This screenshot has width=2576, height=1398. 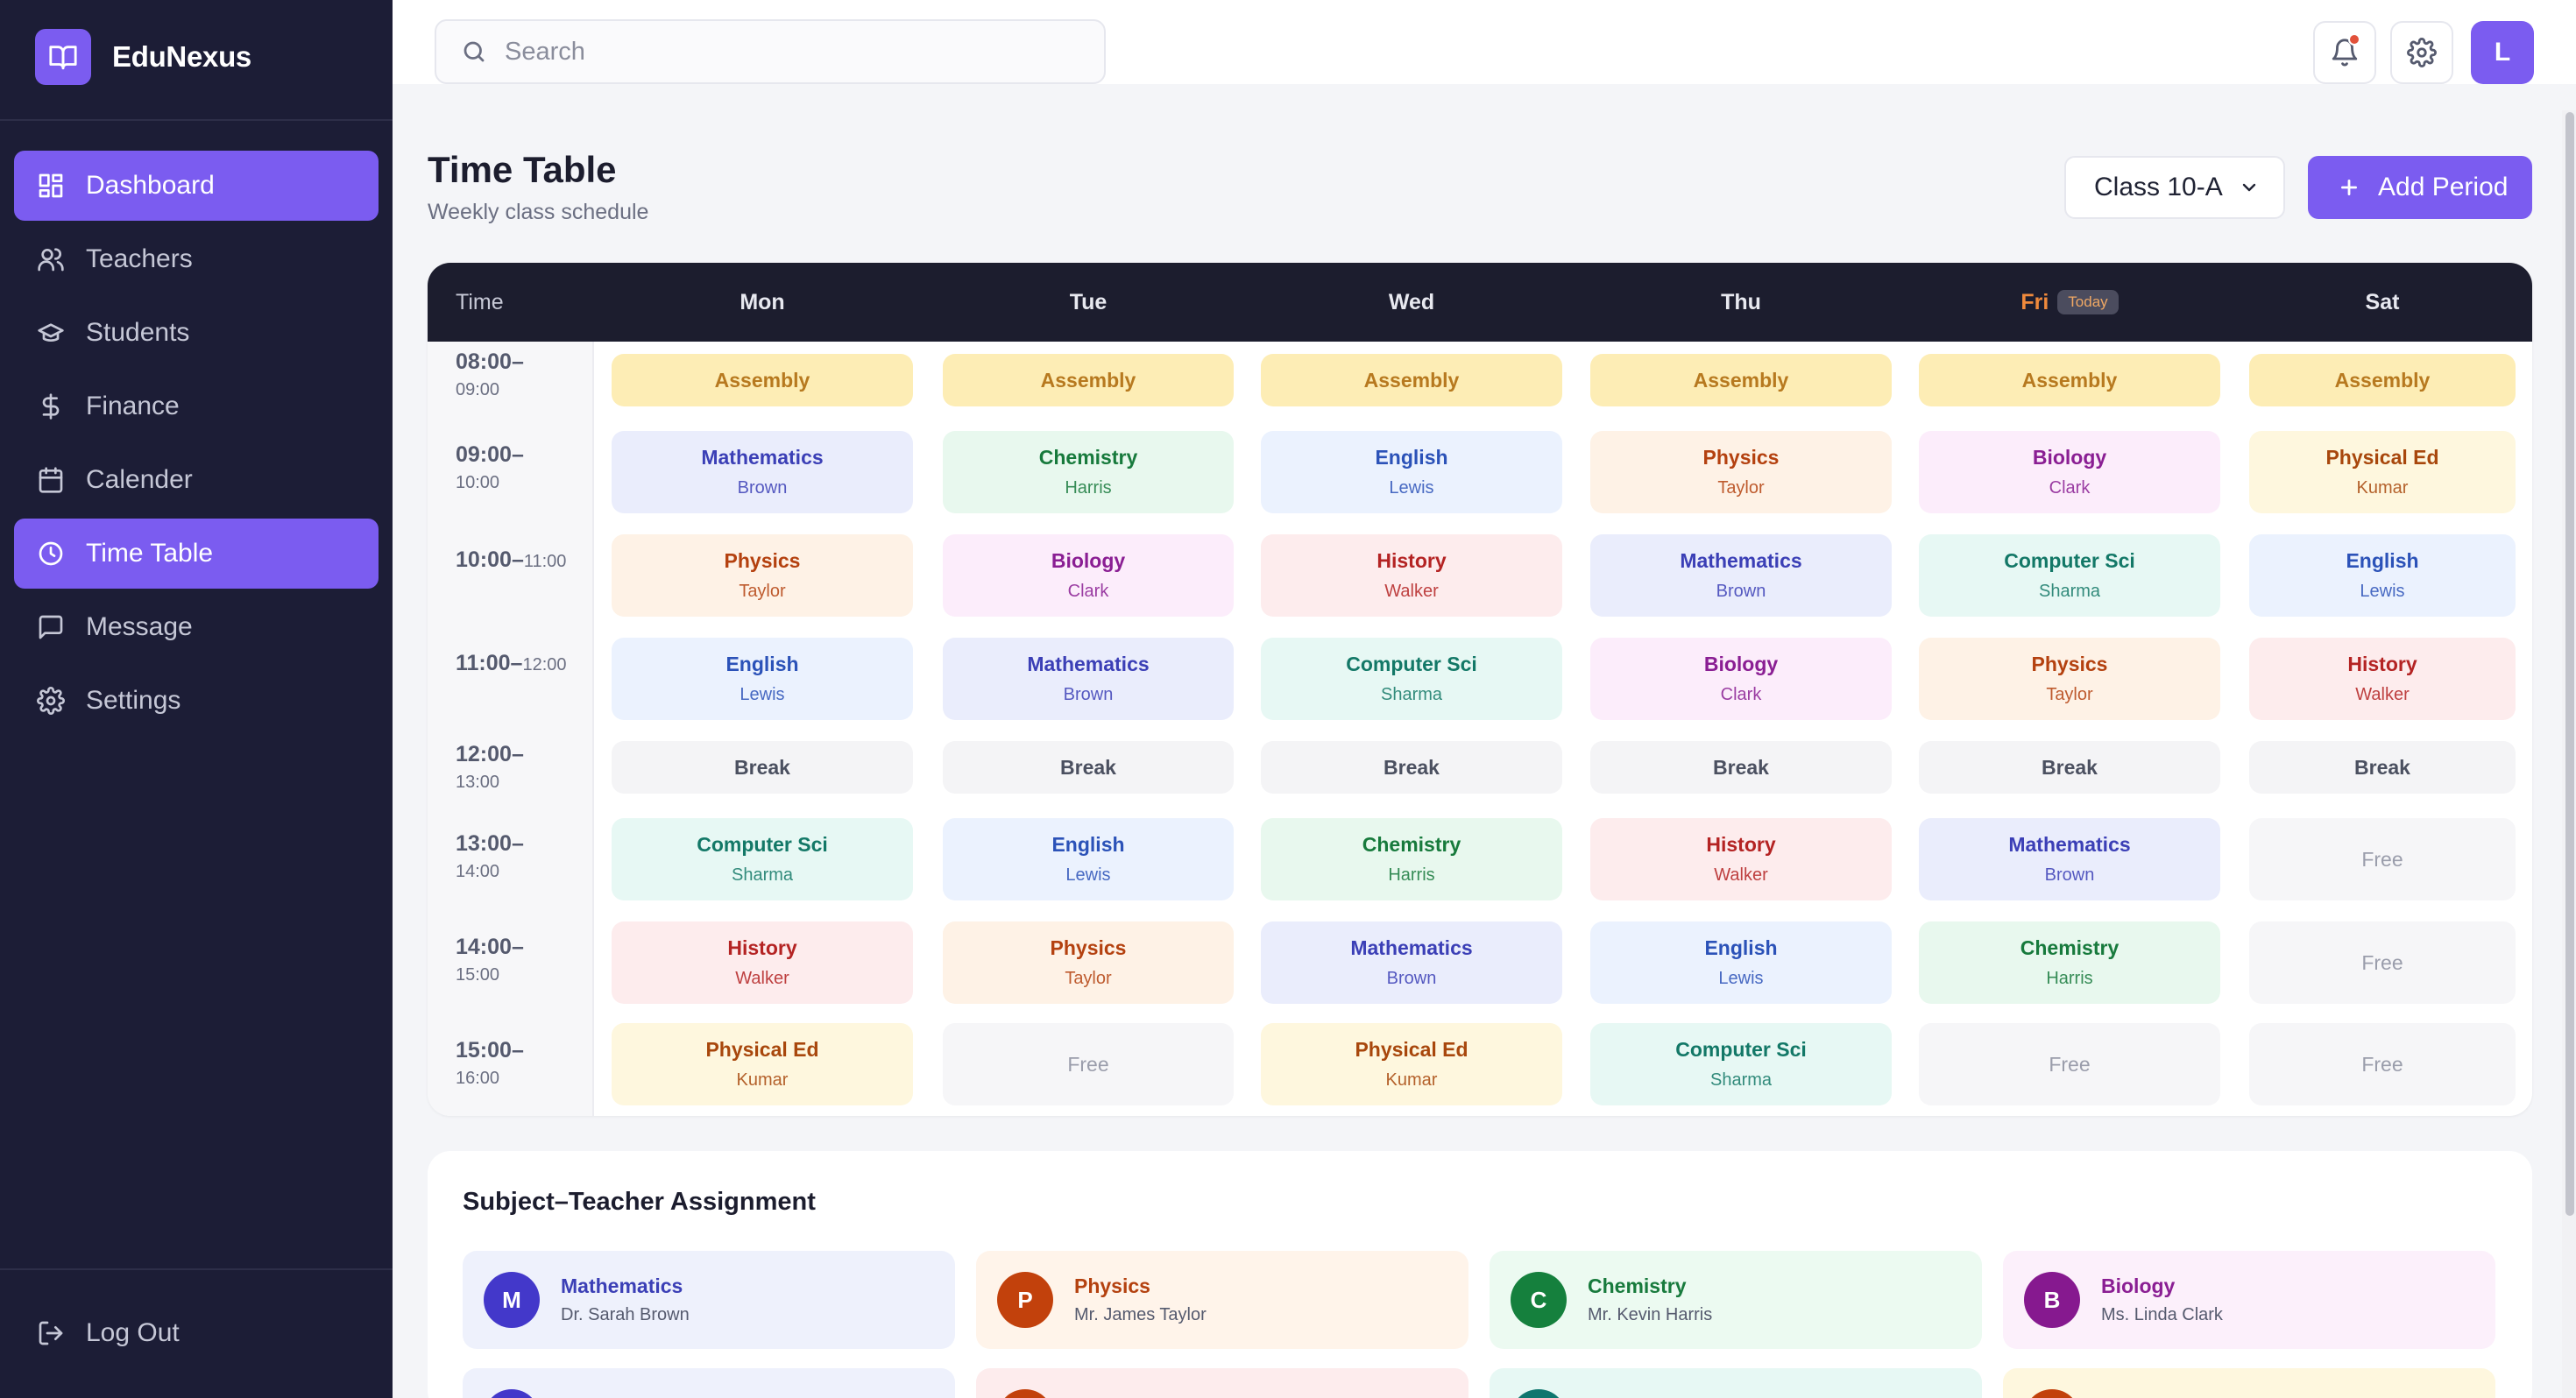 I want to click on period-subject: History, so click(x=1741, y=844).